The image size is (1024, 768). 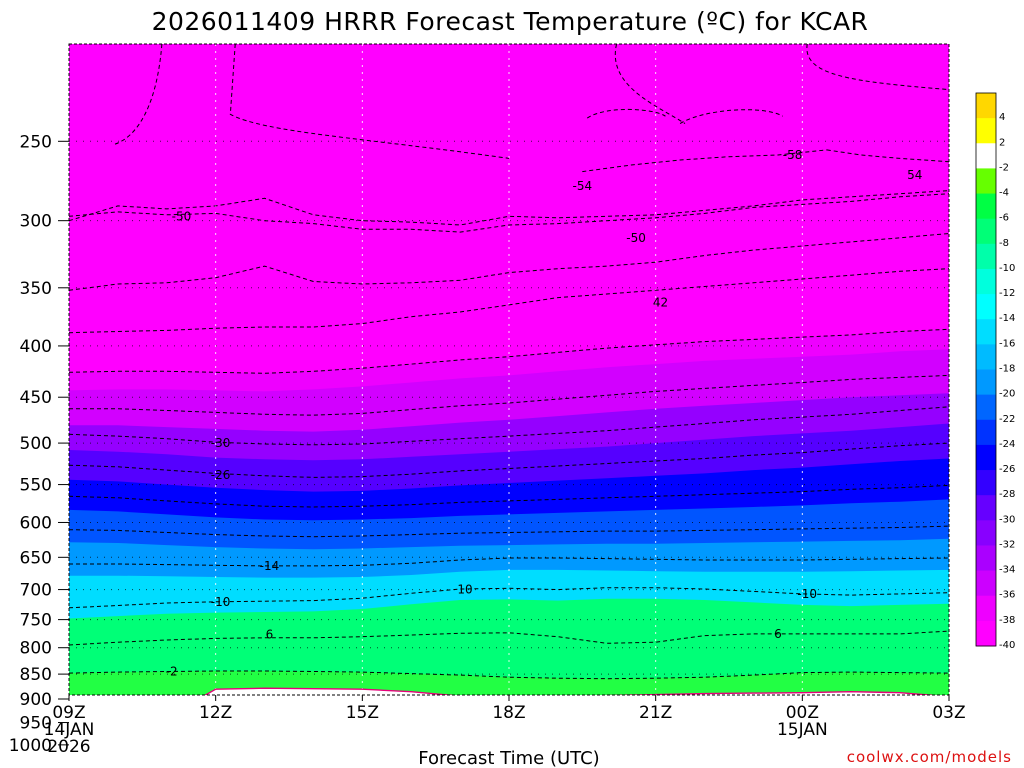 What do you see at coordinates (36, 649) in the screenshot?
I see `y-tick-label: 800` at bounding box center [36, 649].